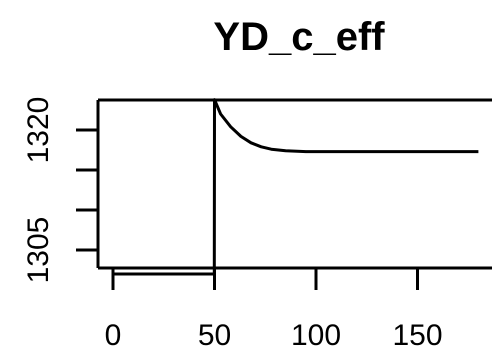 Image resolution: width=492 pixels, height=354 pixels. I want to click on chart-title: YD_c_eff, so click(299, 37).